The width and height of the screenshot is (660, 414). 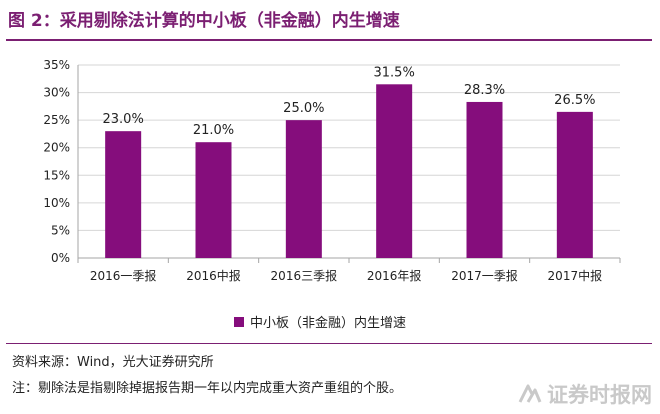 I want to click on y-tick-label: 10%, so click(x=56, y=203).